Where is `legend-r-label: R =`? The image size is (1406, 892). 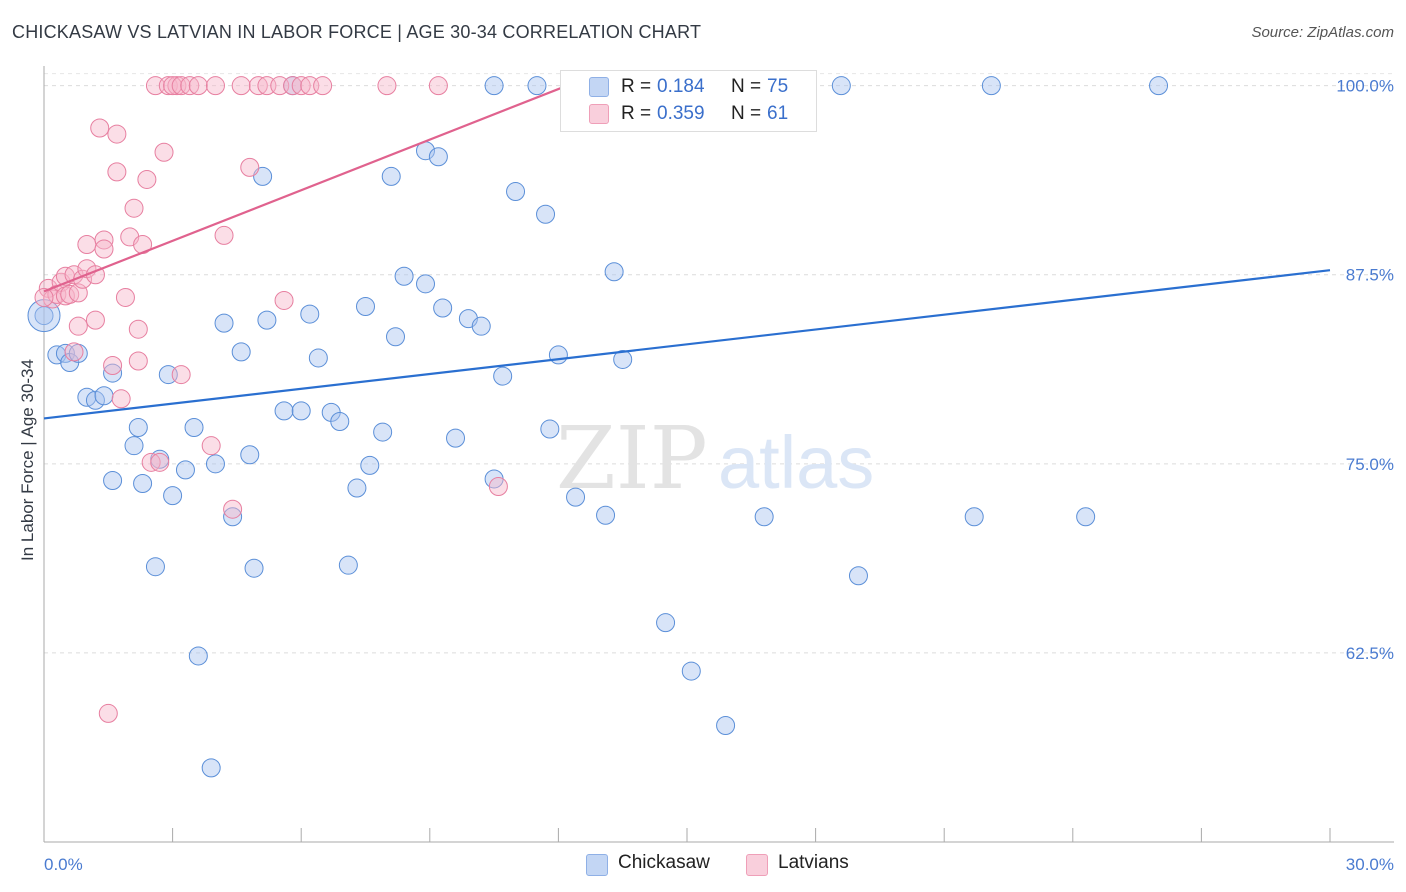 legend-r-label: R = is located at coordinates (636, 113).